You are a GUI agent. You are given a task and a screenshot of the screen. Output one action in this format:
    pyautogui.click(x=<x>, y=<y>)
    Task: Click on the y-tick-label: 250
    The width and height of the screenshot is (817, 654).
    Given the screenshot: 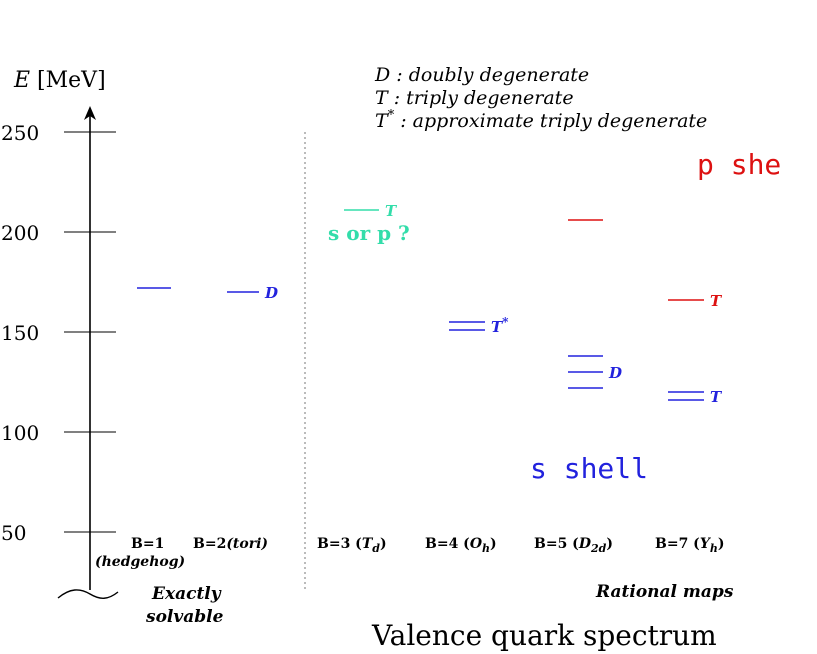 What is the action you would take?
    pyautogui.click(x=20, y=133)
    